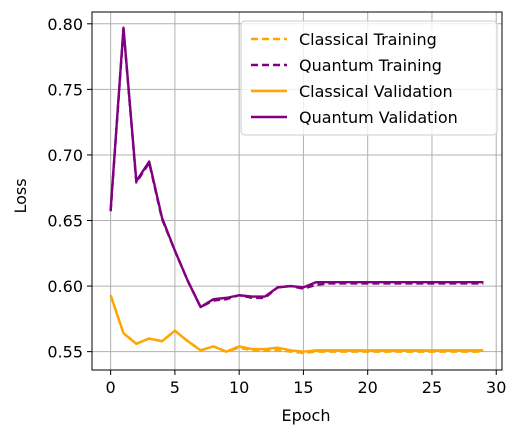  Describe the element at coordinates (239, 387) in the screenshot. I see `x-tick-label: 10` at that location.